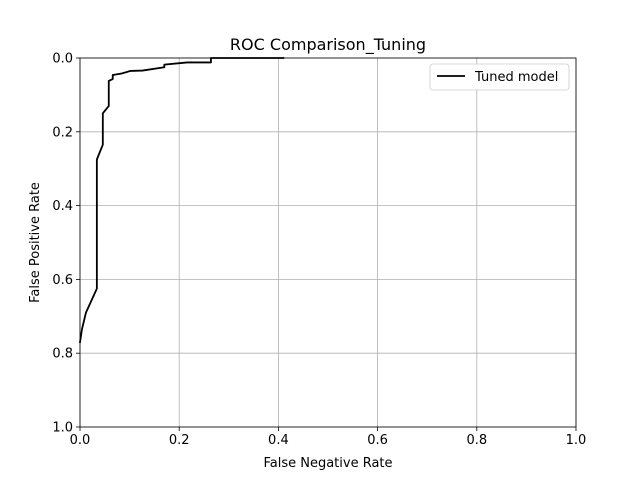 This screenshot has height=480, width=640. What do you see at coordinates (62, 280) in the screenshot?
I see `y-tick-label: 0.6` at bounding box center [62, 280].